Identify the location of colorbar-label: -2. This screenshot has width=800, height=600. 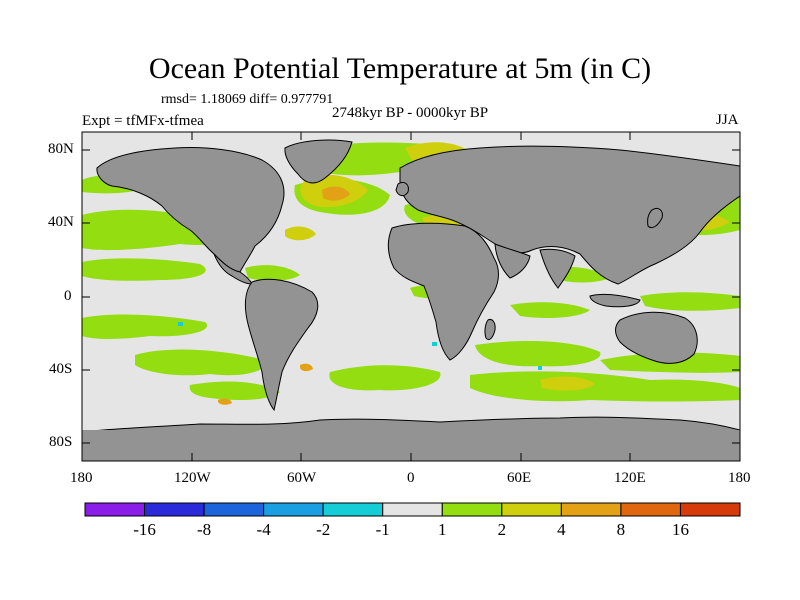
(323, 529).